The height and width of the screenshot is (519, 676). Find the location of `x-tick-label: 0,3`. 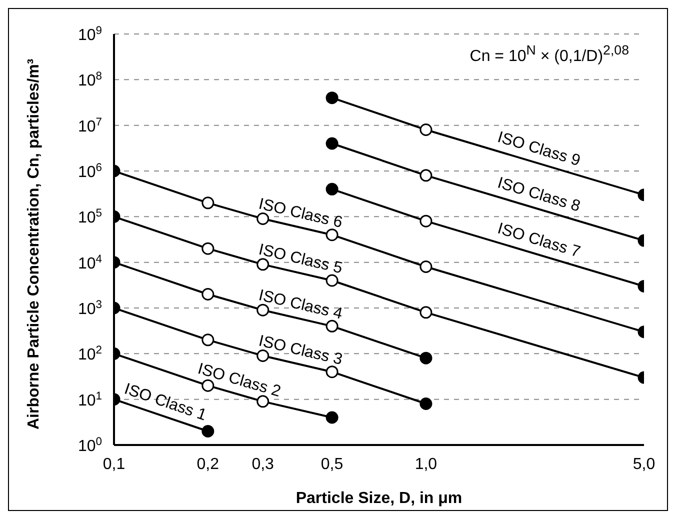

x-tick-label: 0,3 is located at coordinates (263, 464).